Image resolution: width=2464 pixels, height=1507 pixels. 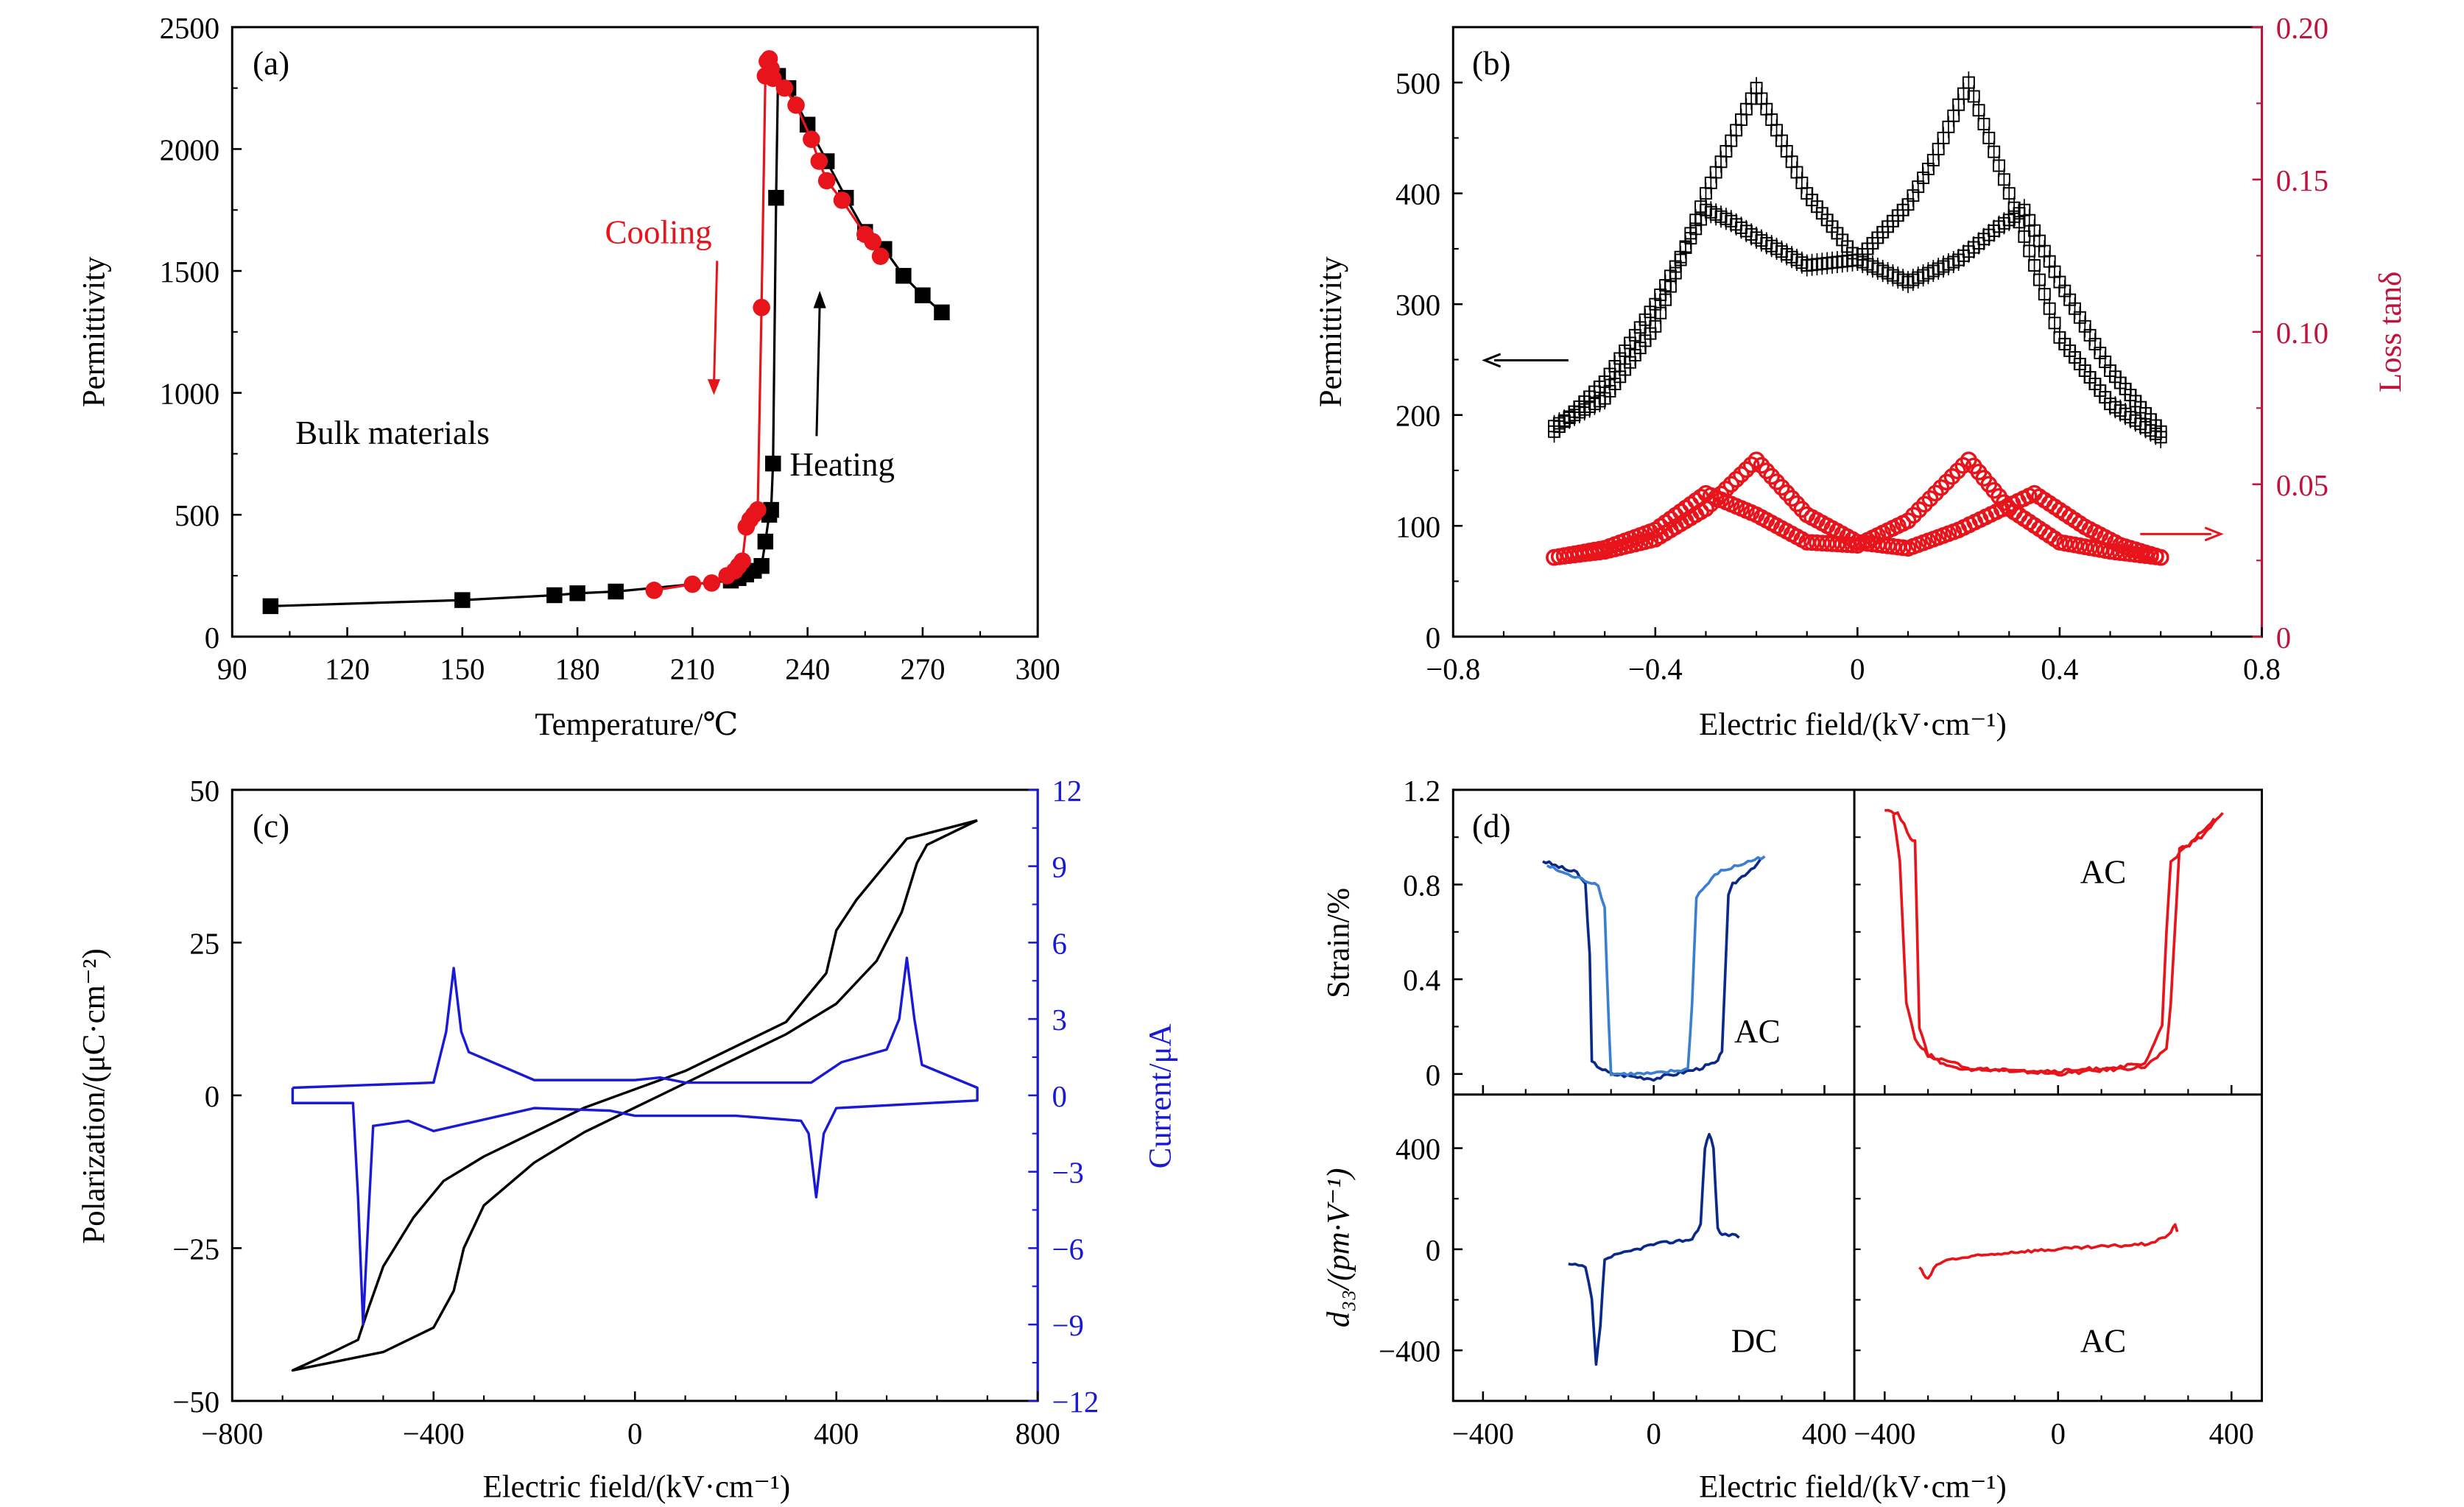 What do you see at coordinates (819, 299) in the screenshot?
I see `heating-arrow-head` at bounding box center [819, 299].